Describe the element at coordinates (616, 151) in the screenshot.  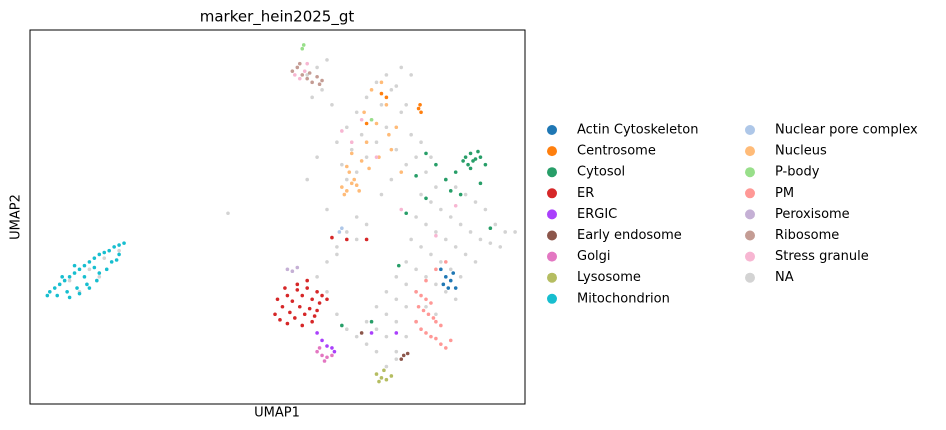
I see `legend-label: Centrosome` at that location.